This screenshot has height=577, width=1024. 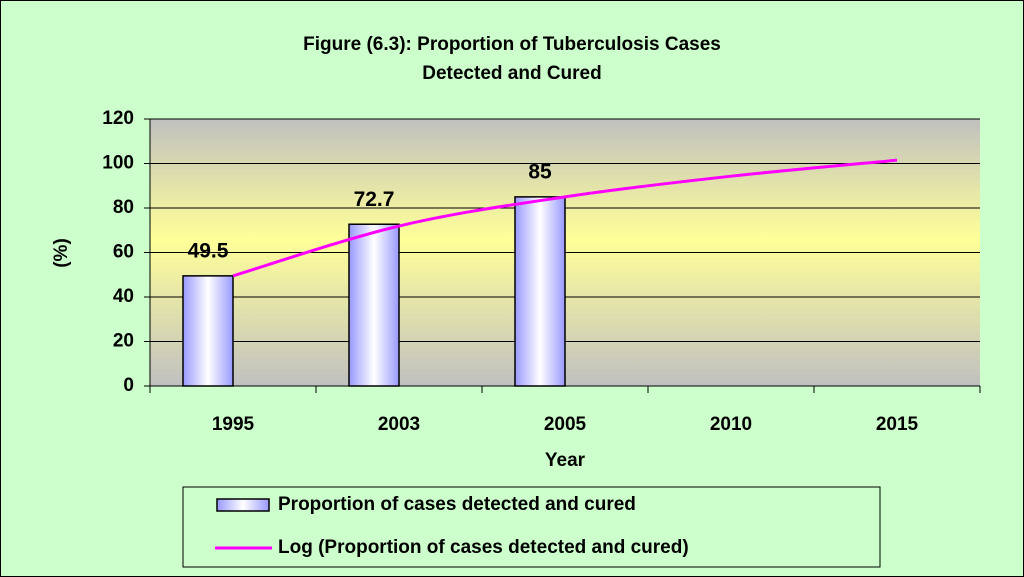 What do you see at coordinates (243, 505) in the screenshot?
I see `legend-swatch` at bounding box center [243, 505].